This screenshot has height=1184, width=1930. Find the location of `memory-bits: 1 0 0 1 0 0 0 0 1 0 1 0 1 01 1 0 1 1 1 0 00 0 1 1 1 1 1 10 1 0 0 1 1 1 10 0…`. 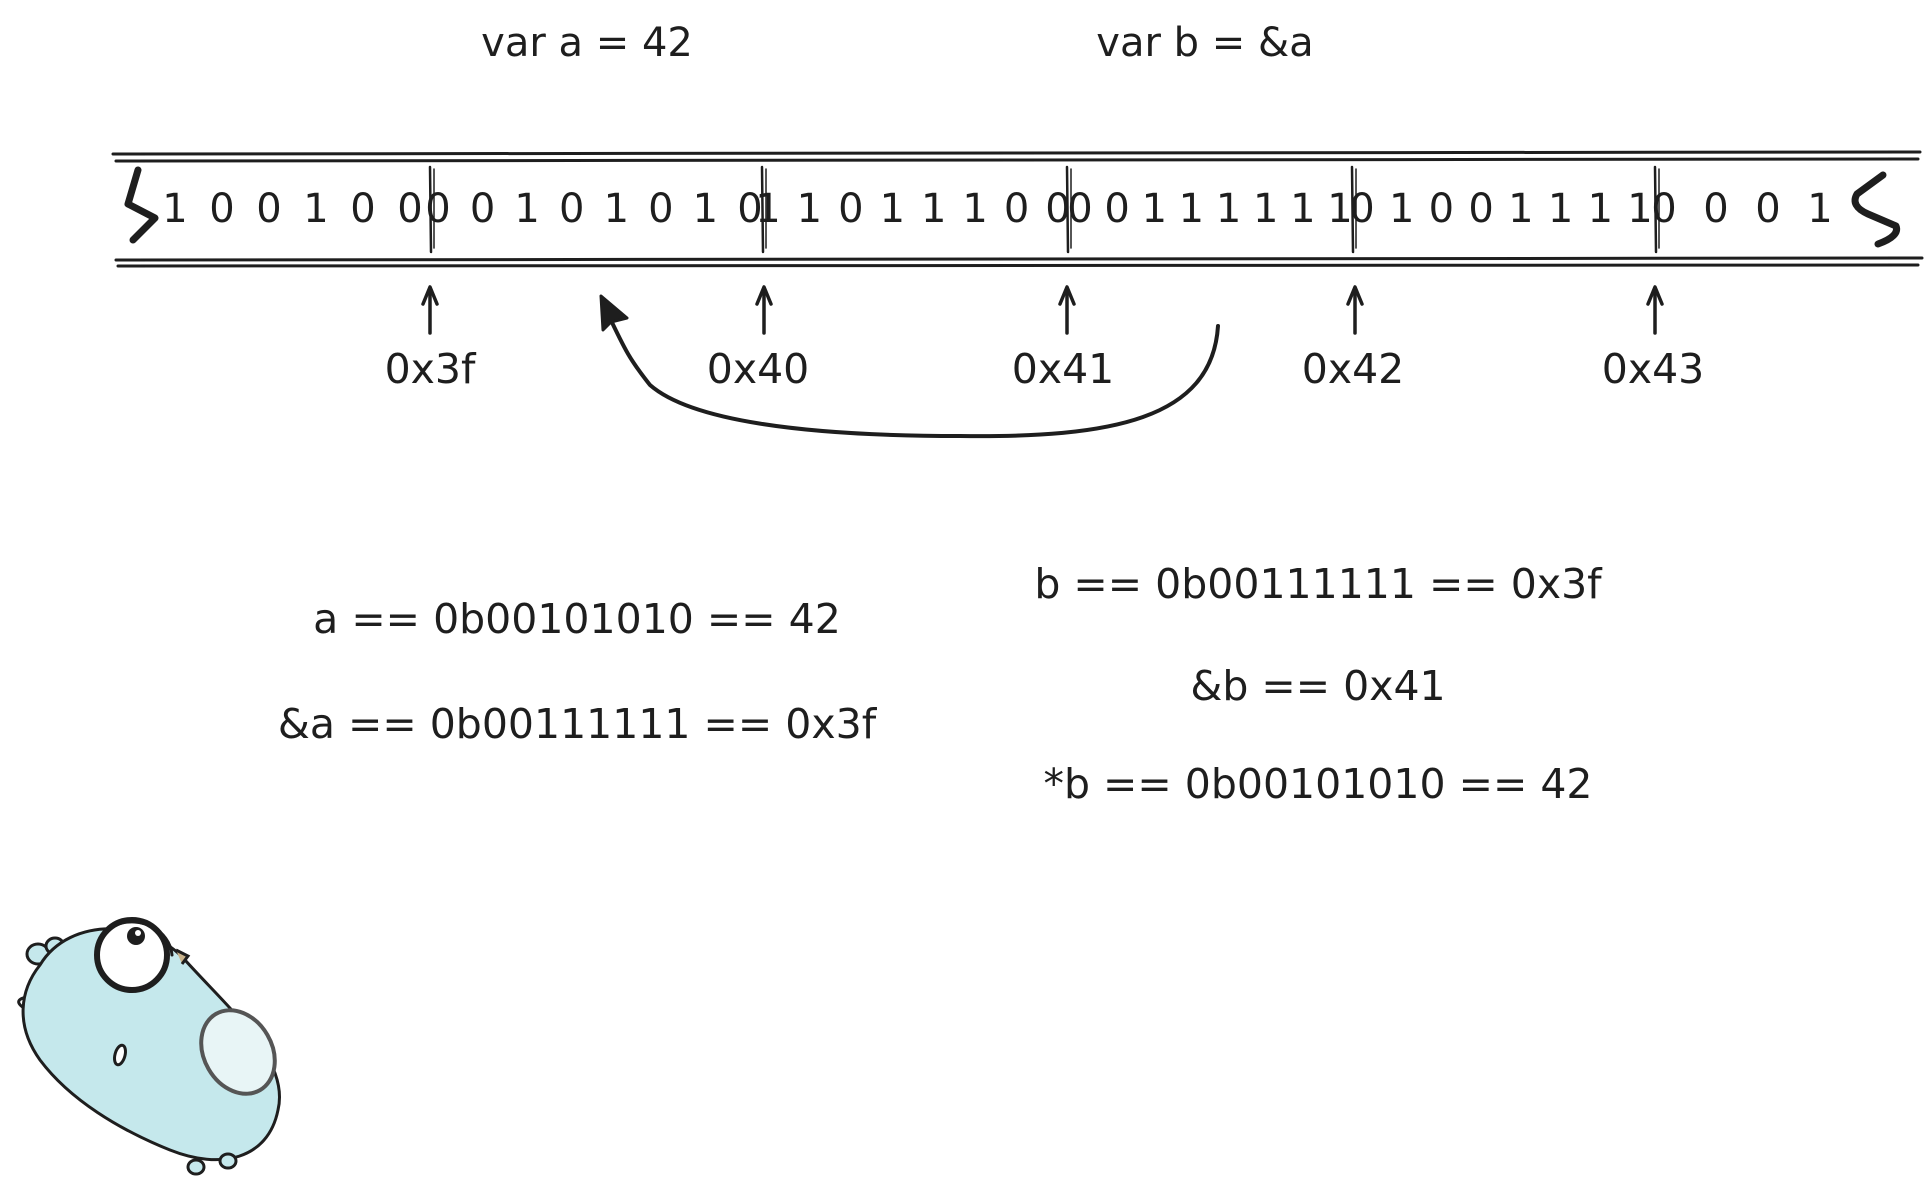

memory-bits: 1 0 0 1 0 0 0 0 1 0 1 0 1 01 1 0 1 1 1 0 00 0 1 1 1 1 1 10 1 0 0 1 1 1 10 0… is located at coordinates (997, 209).